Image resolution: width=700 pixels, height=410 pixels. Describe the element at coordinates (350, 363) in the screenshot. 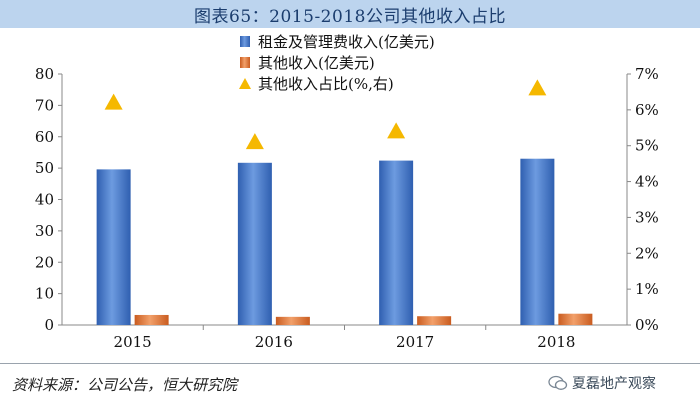

I see `divider` at that location.